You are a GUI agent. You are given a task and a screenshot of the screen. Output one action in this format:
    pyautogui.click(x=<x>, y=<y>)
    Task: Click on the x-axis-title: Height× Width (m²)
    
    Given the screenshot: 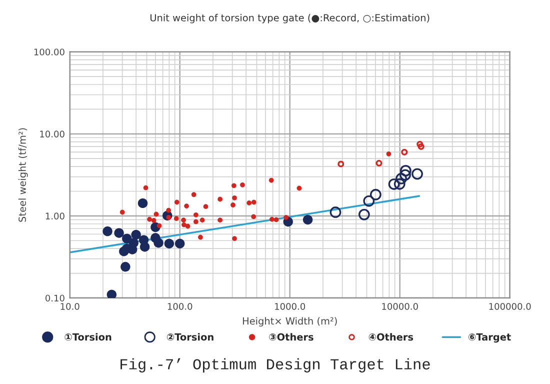 What is the action you would take?
    pyautogui.click(x=289, y=322)
    